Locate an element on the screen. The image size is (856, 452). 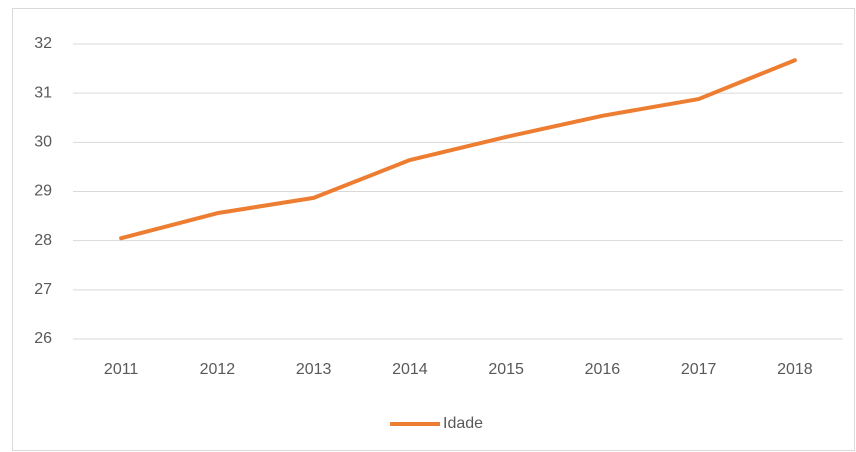
legend-label: Idade is located at coordinates (463, 423).